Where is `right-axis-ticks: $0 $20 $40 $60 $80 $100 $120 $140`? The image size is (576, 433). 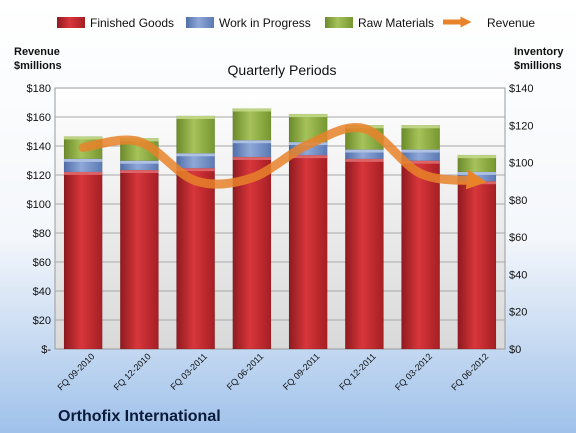 right-axis-ticks: $0 $20 $40 $60 $80 $100 $120 $140 is located at coordinates (521, 219).